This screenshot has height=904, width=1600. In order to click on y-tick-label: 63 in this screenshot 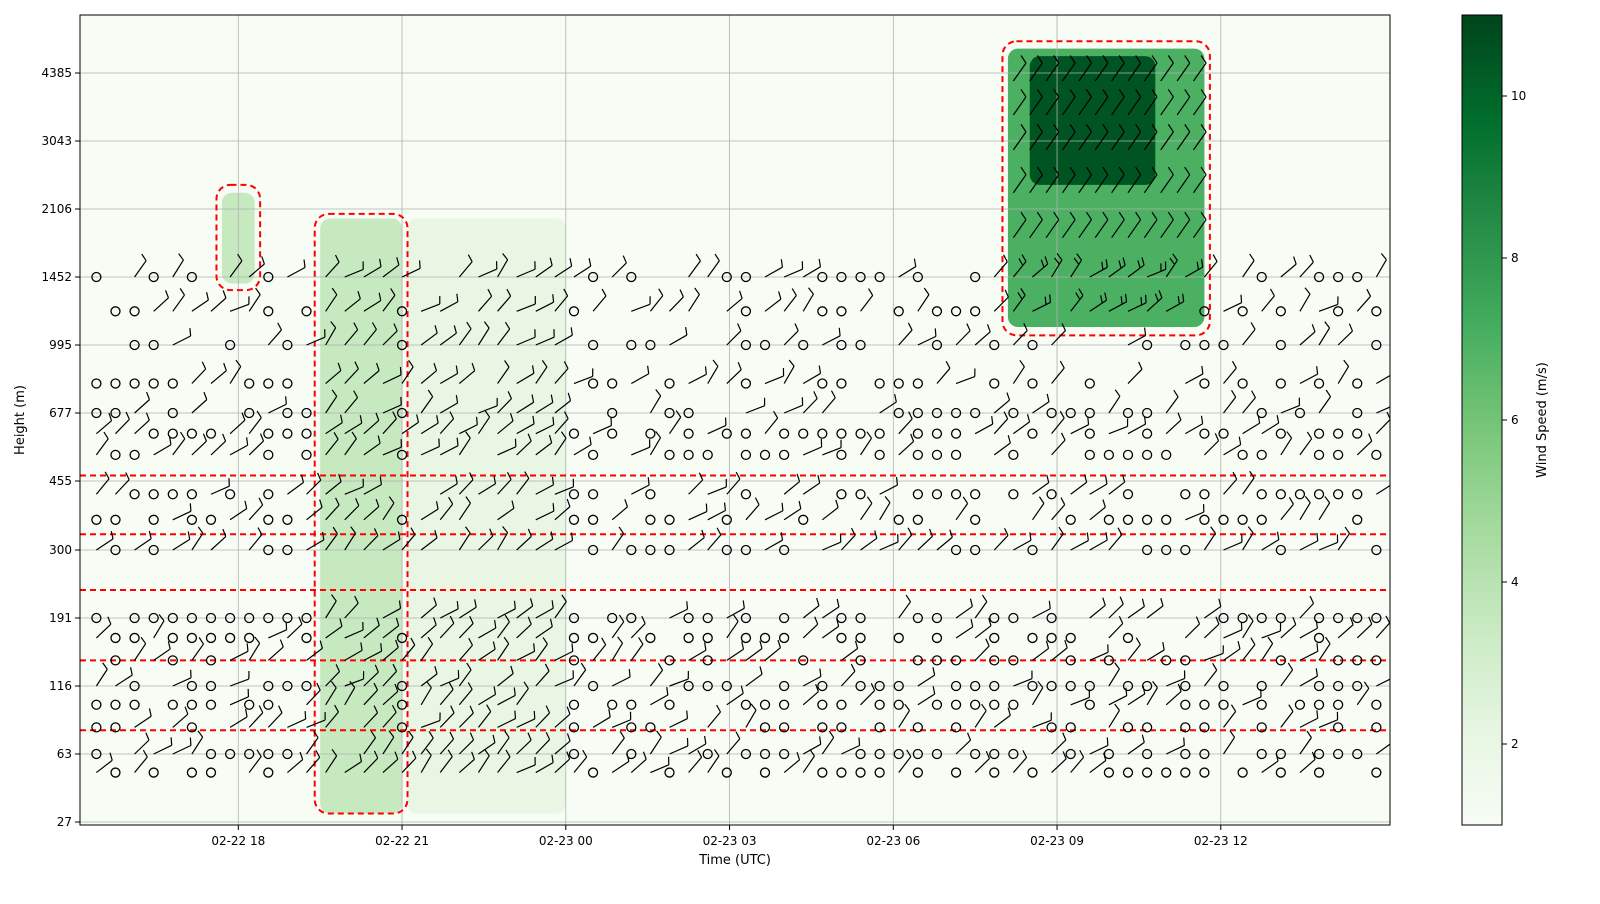, I will do `click(64, 754)`.